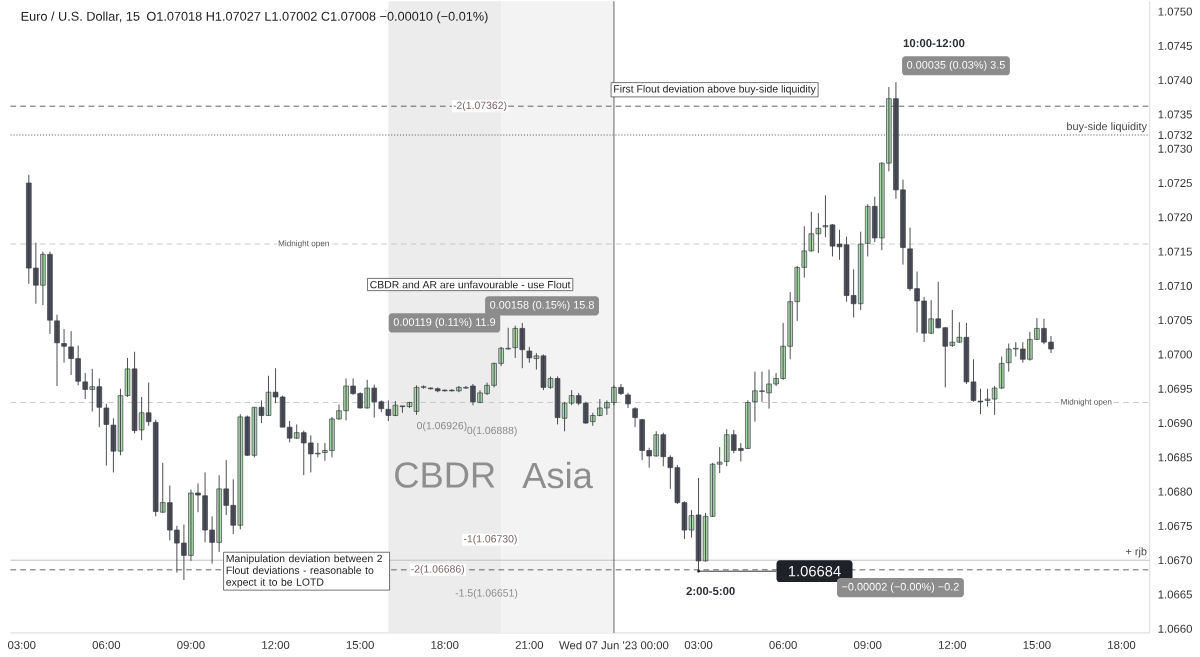 Image resolution: width=1200 pixels, height=657 pixels. Describe the element at coordinates (542, 305) in the screenshot. I see `annotation: 0.00158 (0.15%) 15.8` at that location.